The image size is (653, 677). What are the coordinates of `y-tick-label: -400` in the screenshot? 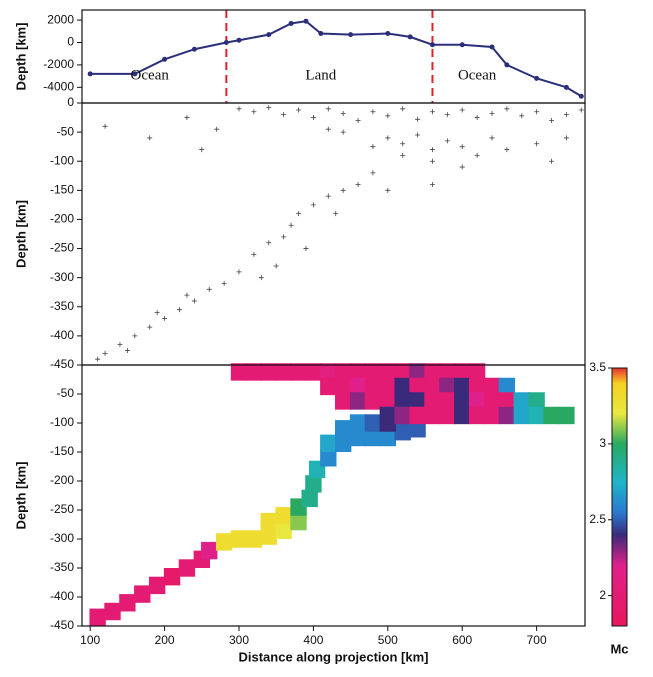 It's located at (62, 596).